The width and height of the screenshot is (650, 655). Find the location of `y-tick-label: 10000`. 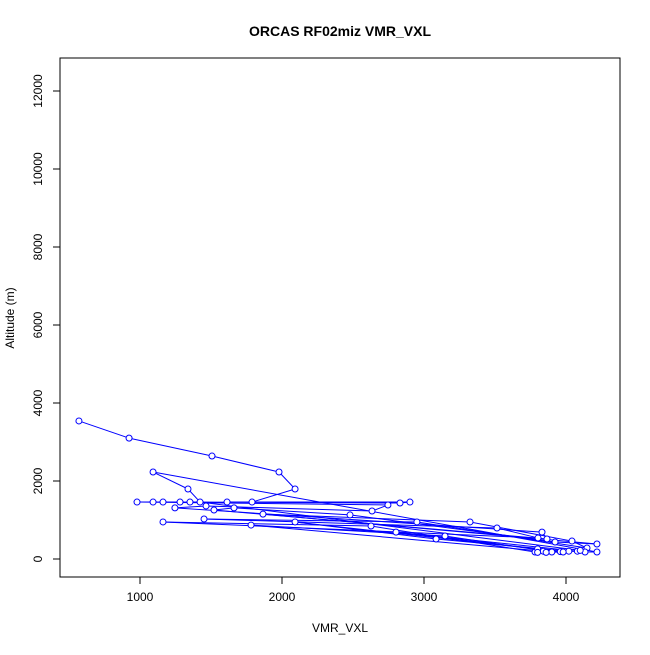

y-tick-label: 10000 is located at coordinates (38, 169).